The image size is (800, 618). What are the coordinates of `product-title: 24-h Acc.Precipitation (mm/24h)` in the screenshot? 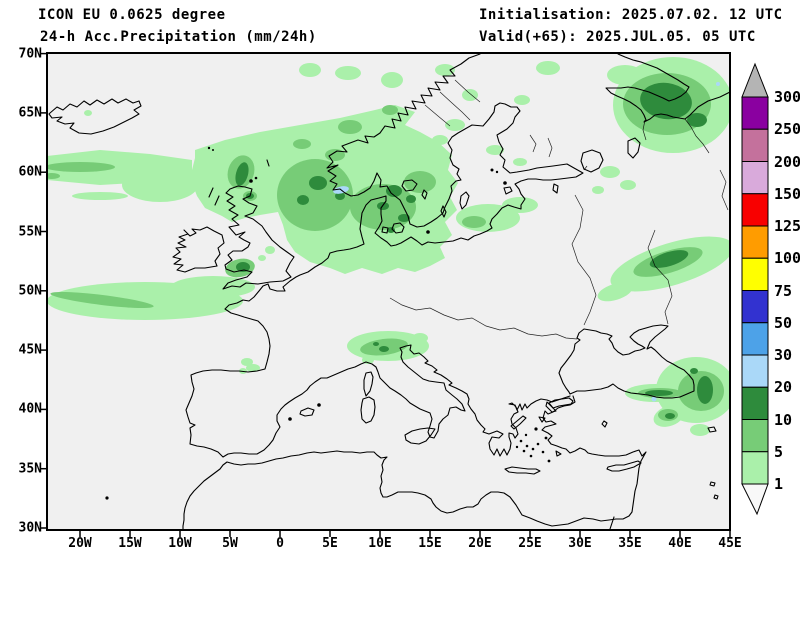 It's located at (178, 37).